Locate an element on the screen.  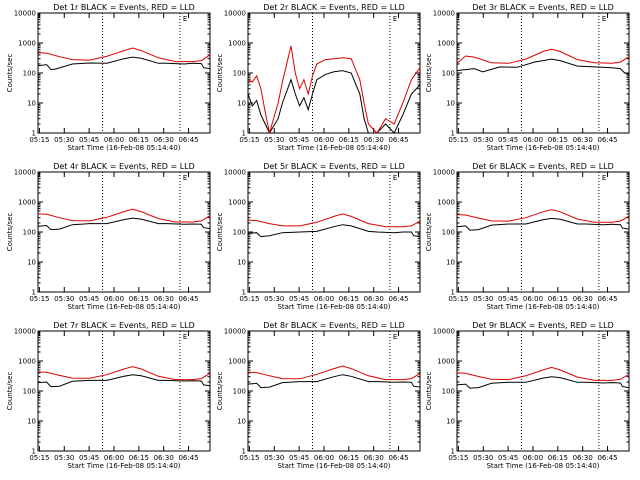
plot-title: Det 1r BLACK = Events, RED = LLD is located at coordinates (124, 7).